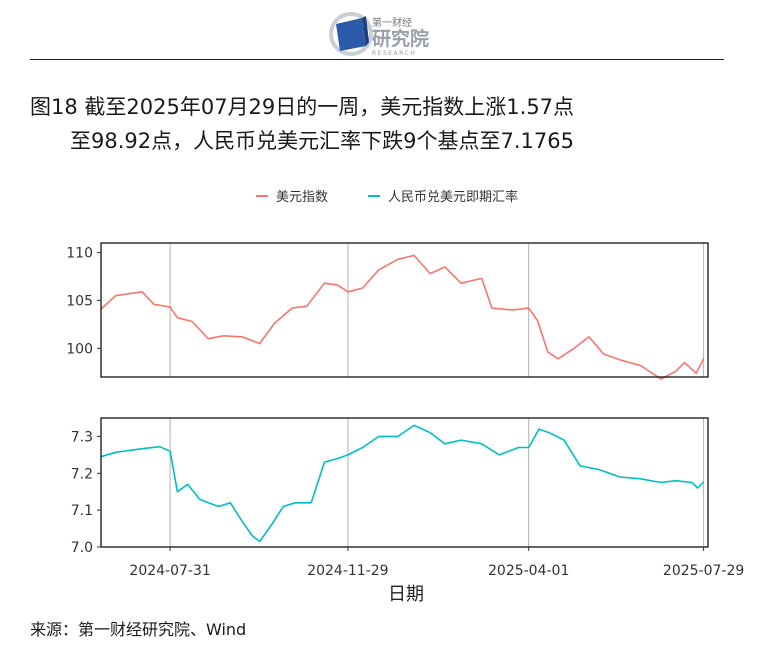 The height and width of the screenshot is (670, 784). Describe the element at coordinates (79, 349) in the screenshot. I see `y-tick-label: 100` at that location.